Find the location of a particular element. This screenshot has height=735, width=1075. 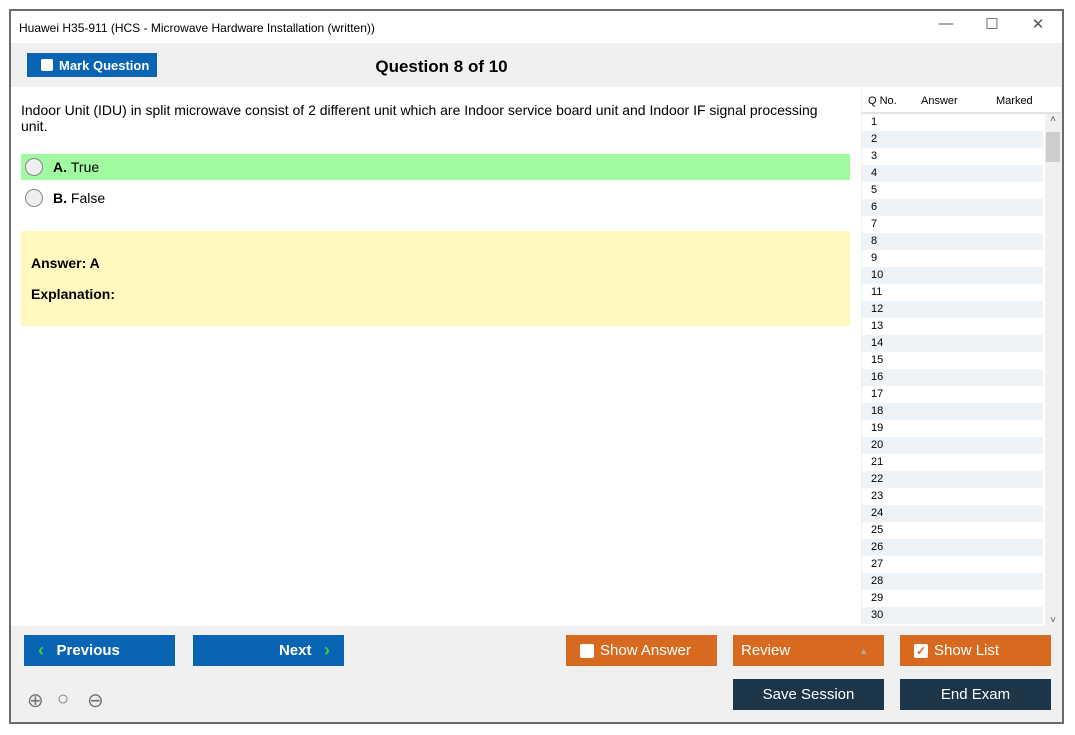

zoom-reset-icon: ○ is located at coordinates (63, 699).